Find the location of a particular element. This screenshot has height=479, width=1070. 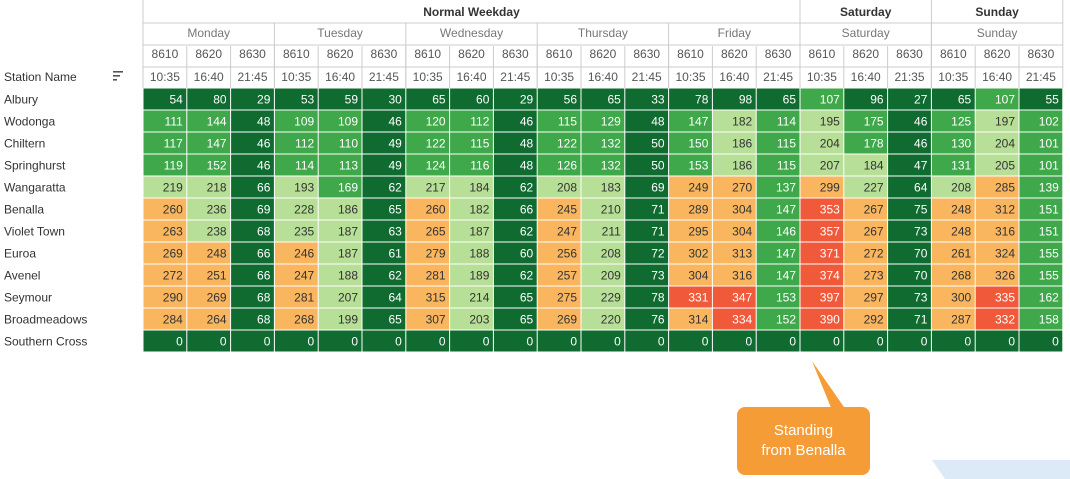

cell-value-label: 60 is located at coordinates (527, 254).